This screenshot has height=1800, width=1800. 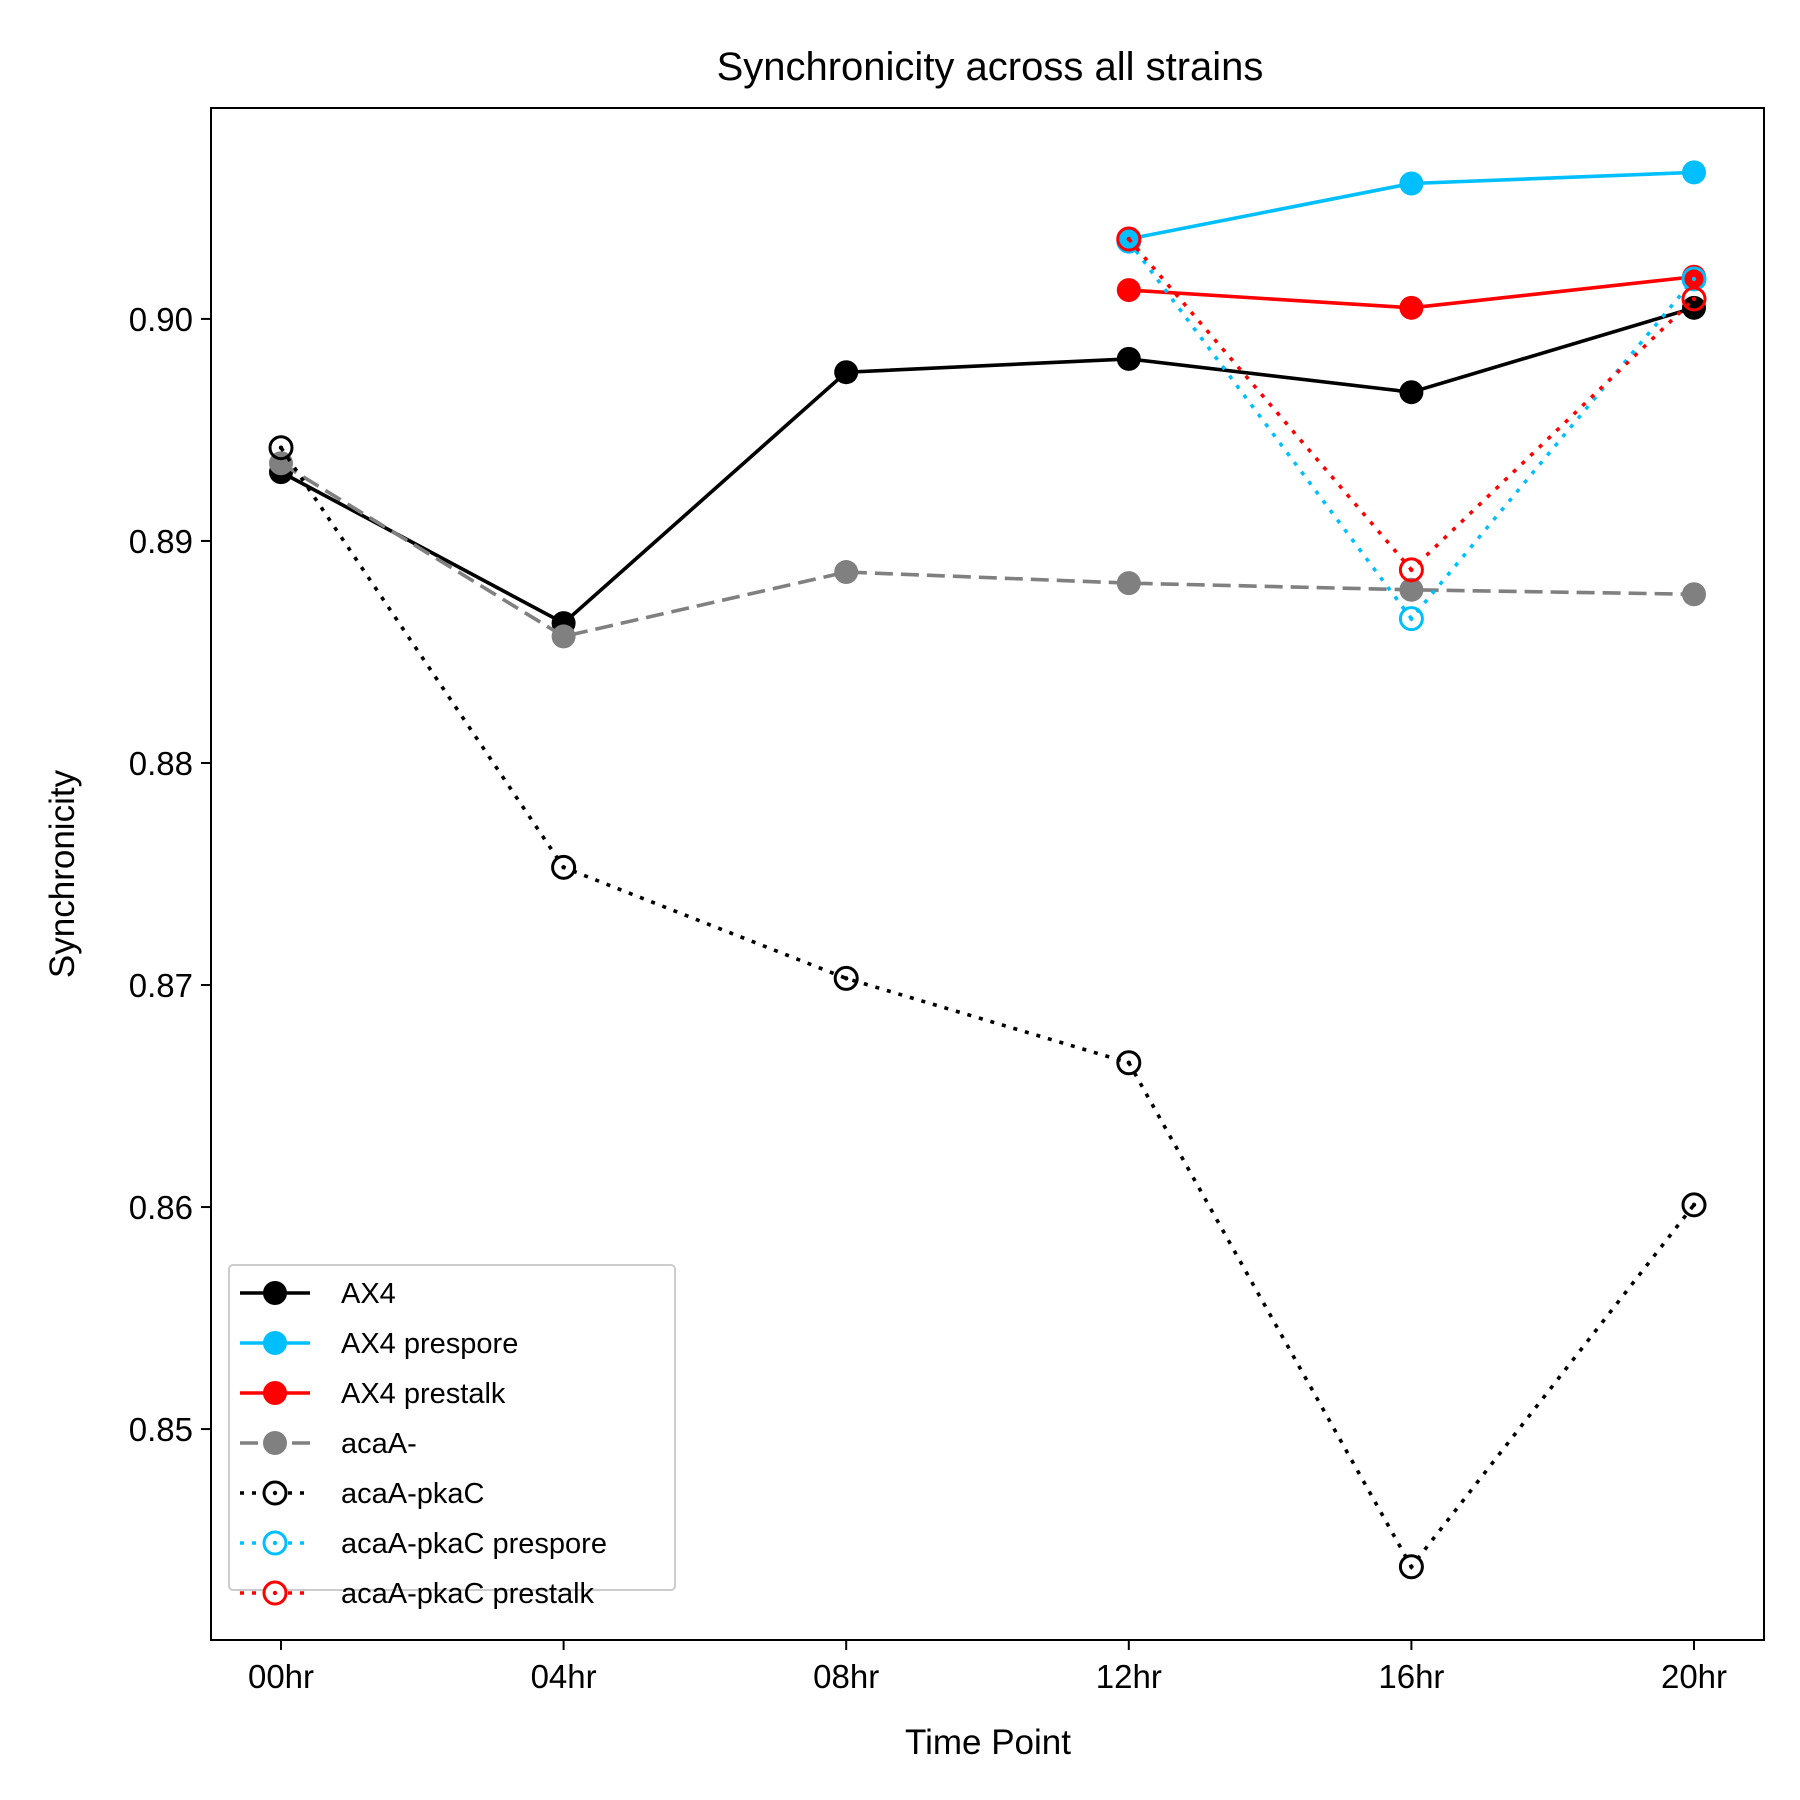 What do you see at coordinates (452, 1427) in the screenshot?
I see `legend-box` at bounding box center [452, 1427].